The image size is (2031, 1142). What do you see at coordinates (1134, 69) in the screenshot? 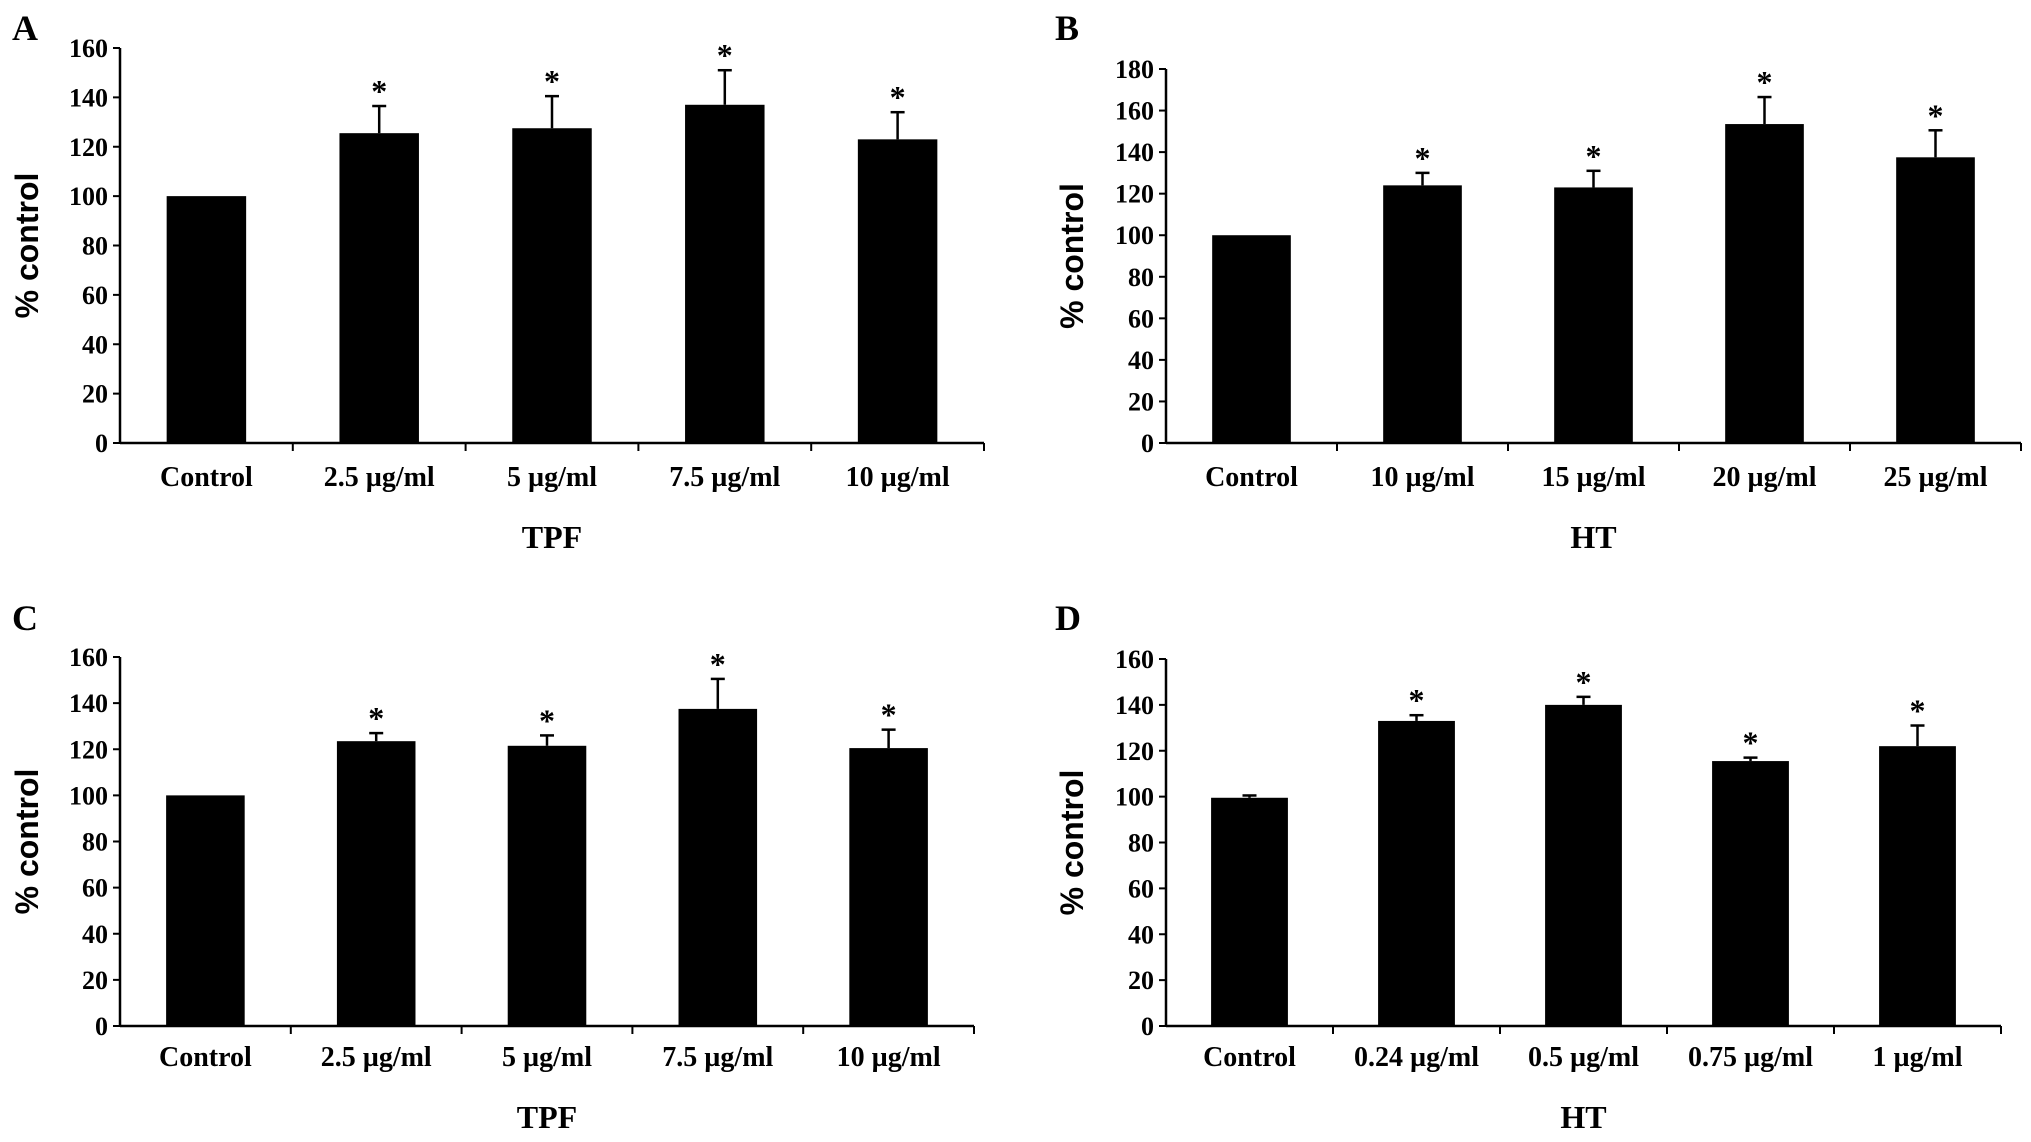
I see `y-tick-label: 180` at bounding box center [1134, 69].